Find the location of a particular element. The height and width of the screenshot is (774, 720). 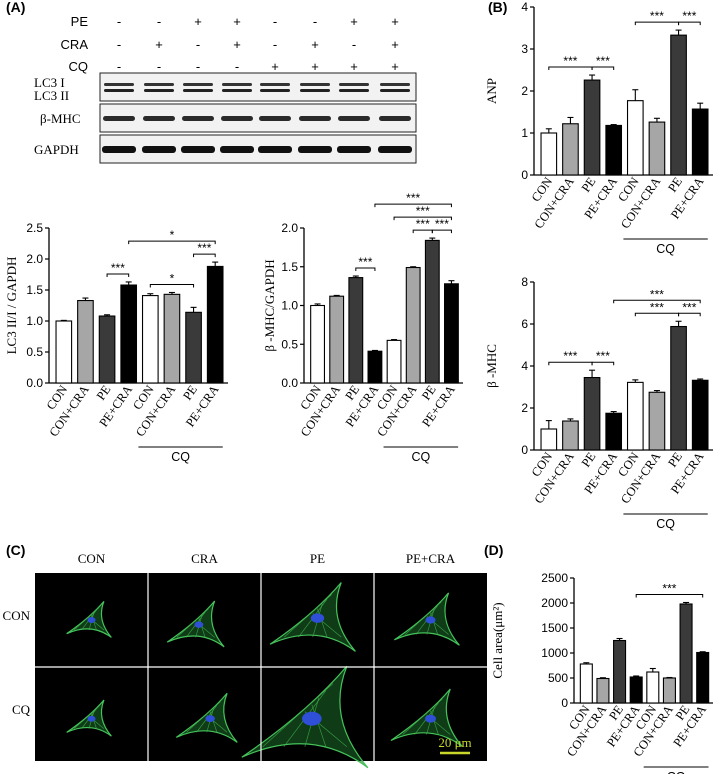

y-axis-label: β -MHC/GAPDH is located at coordinates (269, 305).